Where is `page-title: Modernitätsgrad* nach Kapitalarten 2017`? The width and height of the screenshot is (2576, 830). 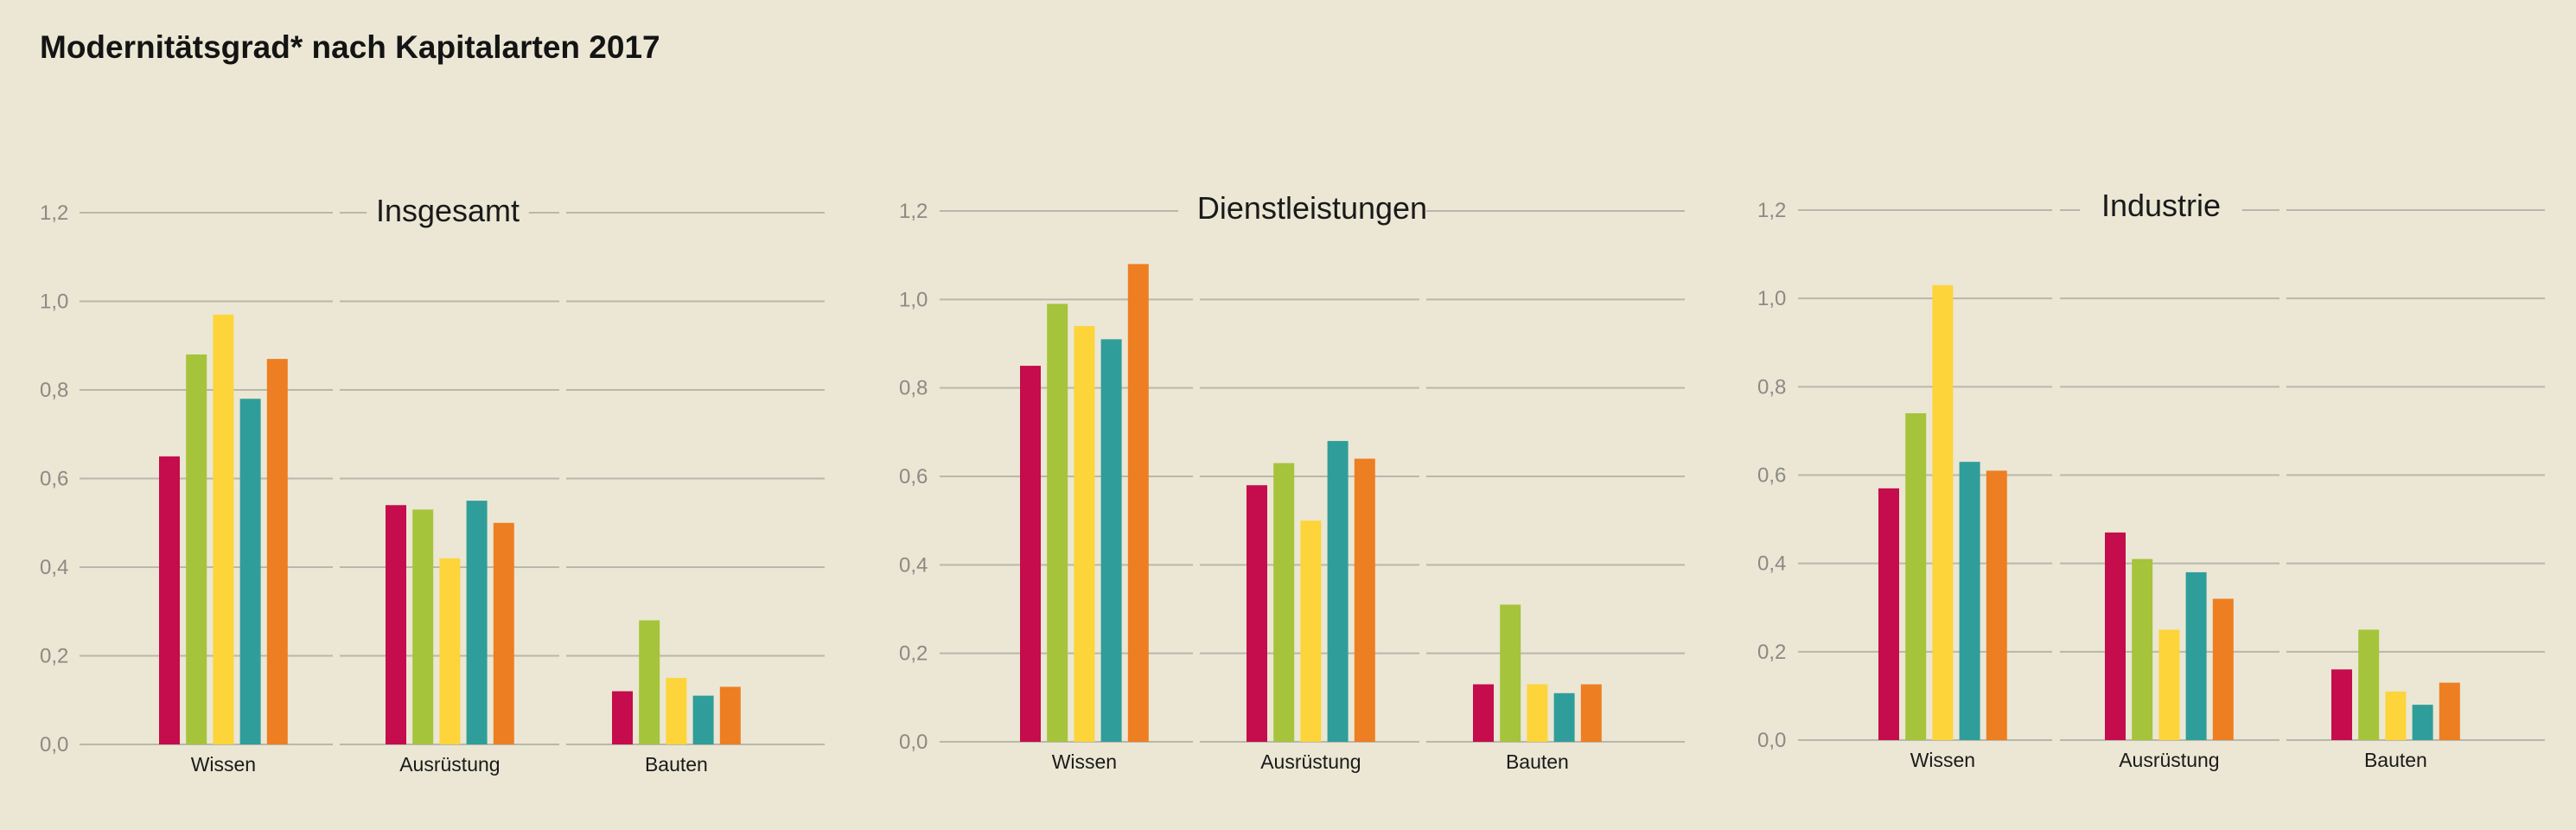
page-title: Modernitätsgrad* nach Kapitalarten 2017 is located at coordinates (350, 47).